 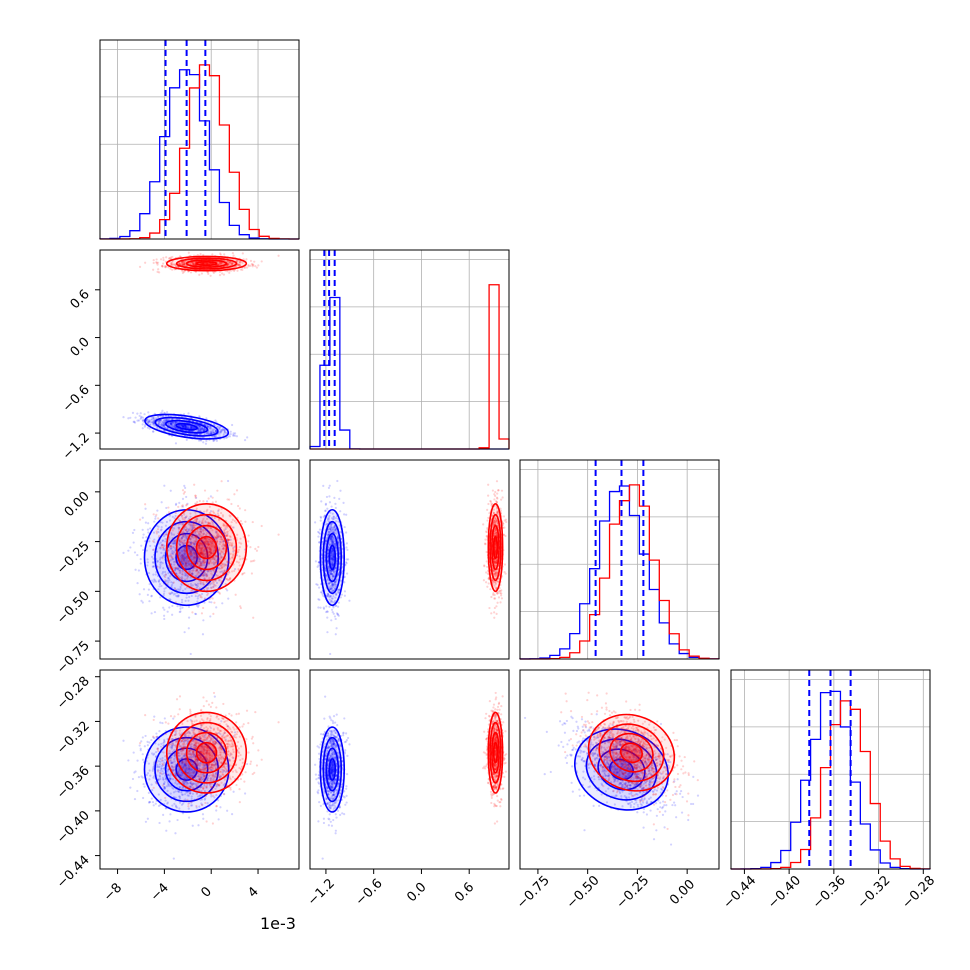 What do you see at coordinates (73, 608) in the screenshot?
I see `y-tick-label: −0.50` at bounding box center [73, 608].